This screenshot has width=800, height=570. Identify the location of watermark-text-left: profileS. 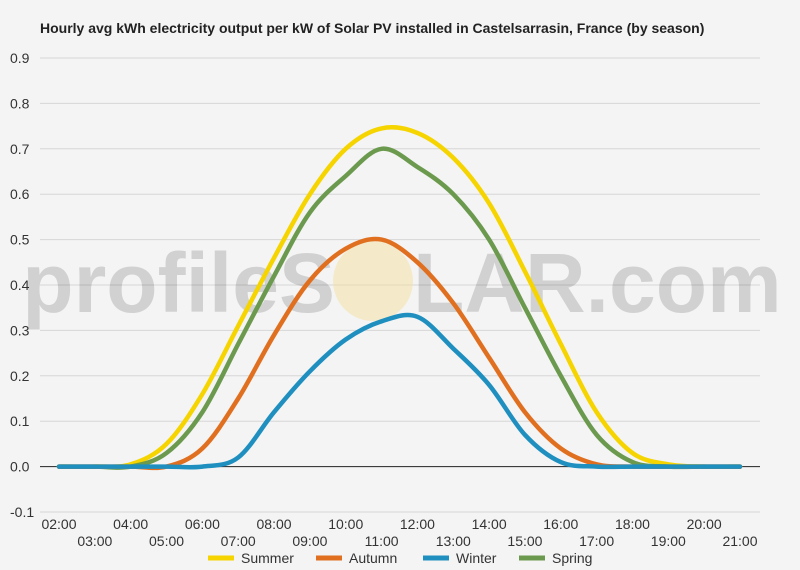
(178, 283).